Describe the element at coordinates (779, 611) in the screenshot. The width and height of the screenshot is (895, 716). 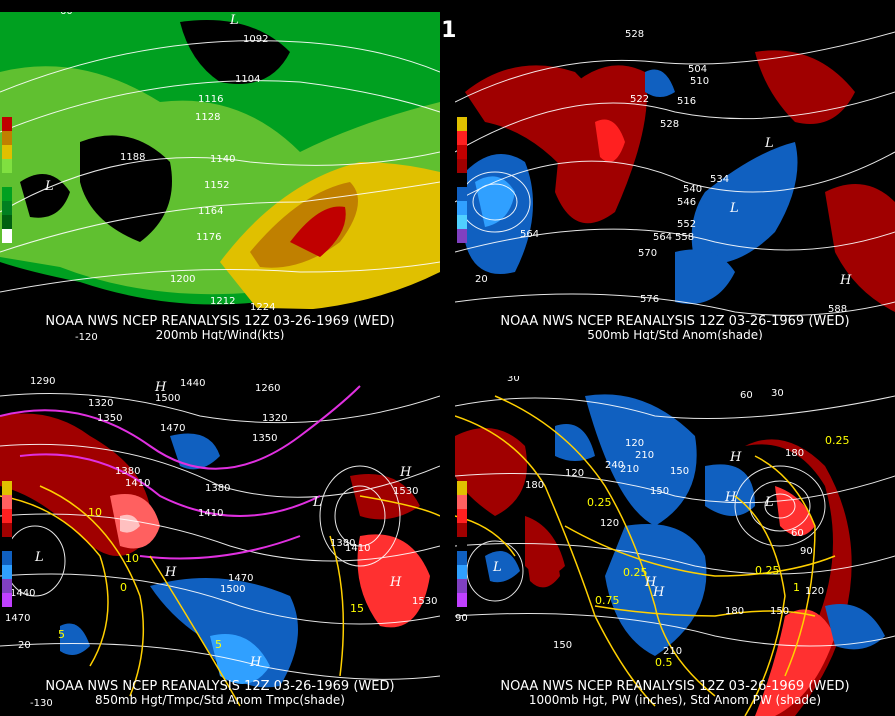
I see `svg-text: 150` at that location.